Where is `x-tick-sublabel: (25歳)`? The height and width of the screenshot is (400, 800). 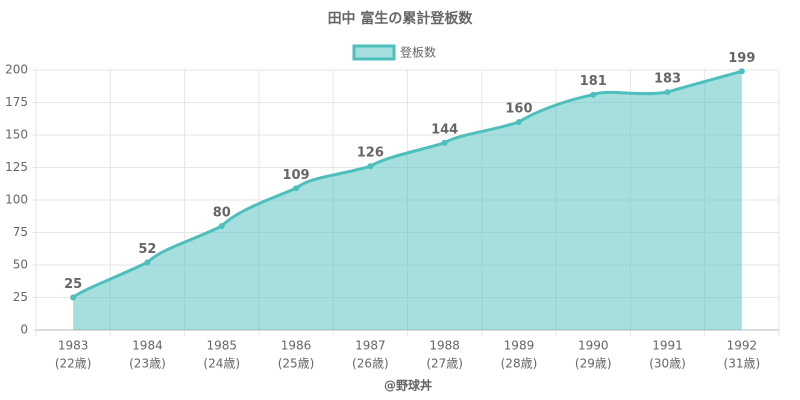 x-tick-sublabel: (25歳) is located at coordinates (296, 364).